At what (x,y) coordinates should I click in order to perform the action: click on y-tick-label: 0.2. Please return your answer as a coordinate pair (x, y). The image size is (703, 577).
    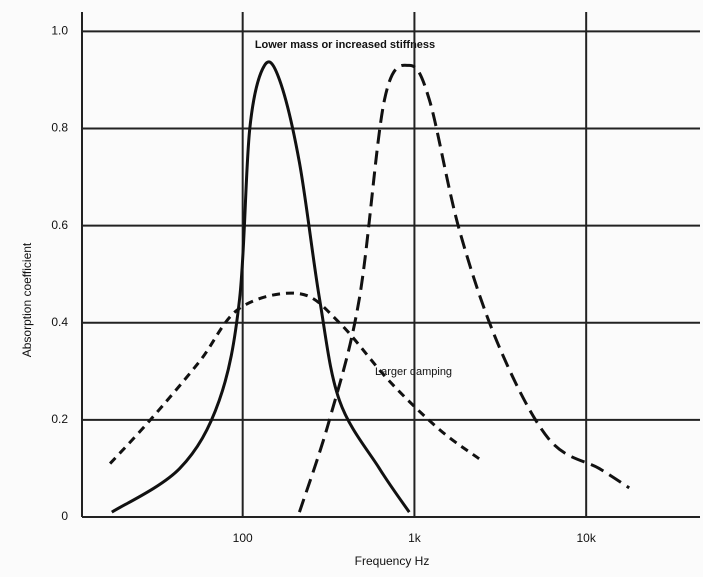
    Looking at the image, I should click on (59, 419).